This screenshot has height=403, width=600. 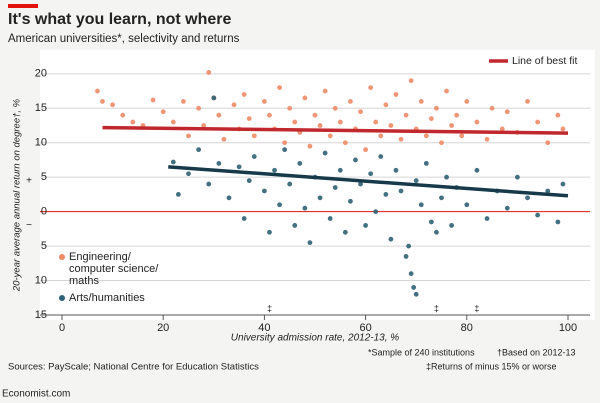 I want to click on series-label: Arts/humanities, so click(x=107, y=298).